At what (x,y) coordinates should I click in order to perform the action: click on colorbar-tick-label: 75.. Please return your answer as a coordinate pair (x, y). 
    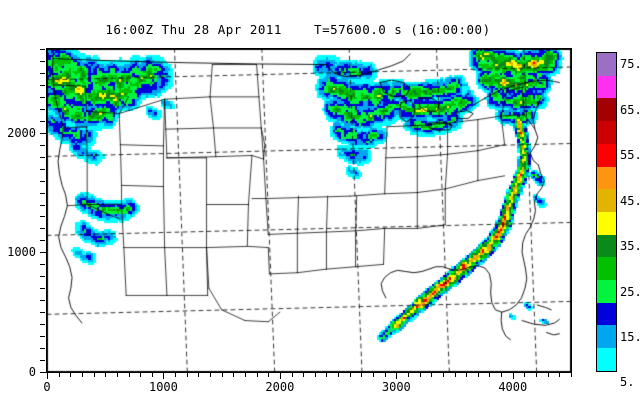
    Looking at the image, I should click on (630, 64).